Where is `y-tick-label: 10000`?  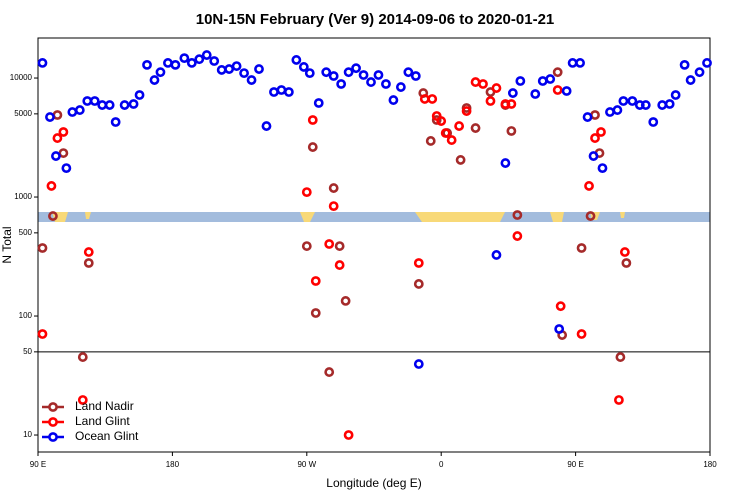 y-tick-label: 10000 is located at coordinates (21, 77).